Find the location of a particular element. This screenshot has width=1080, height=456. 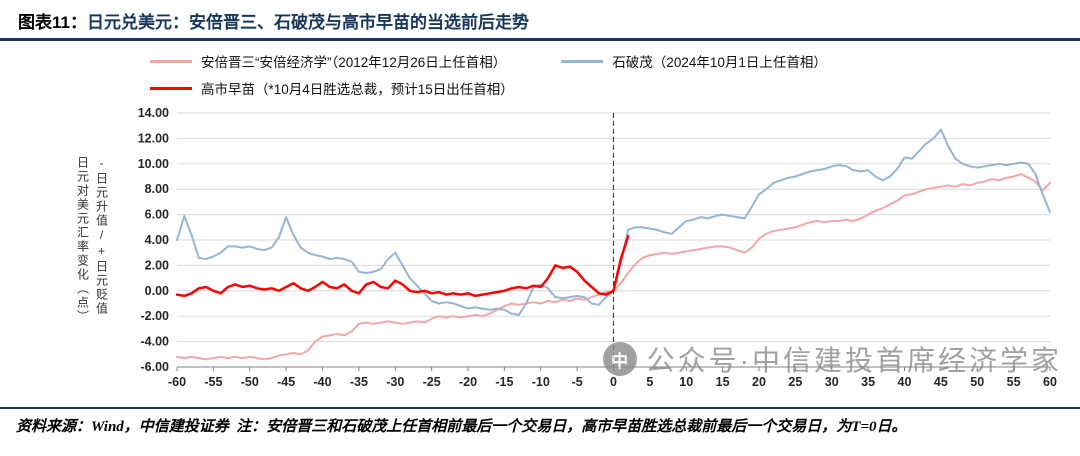

takaichi-line-swatch is located at coordinates (171, 88).